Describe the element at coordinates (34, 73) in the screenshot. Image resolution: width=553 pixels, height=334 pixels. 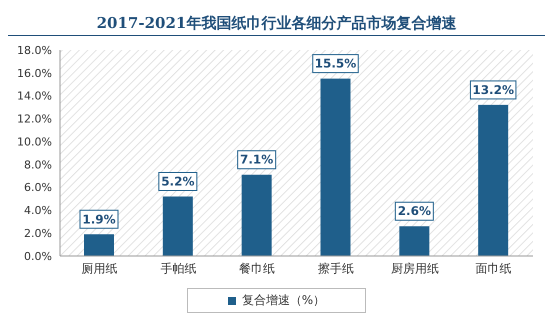
I see `y-tick-label: 16.0%` at that location.